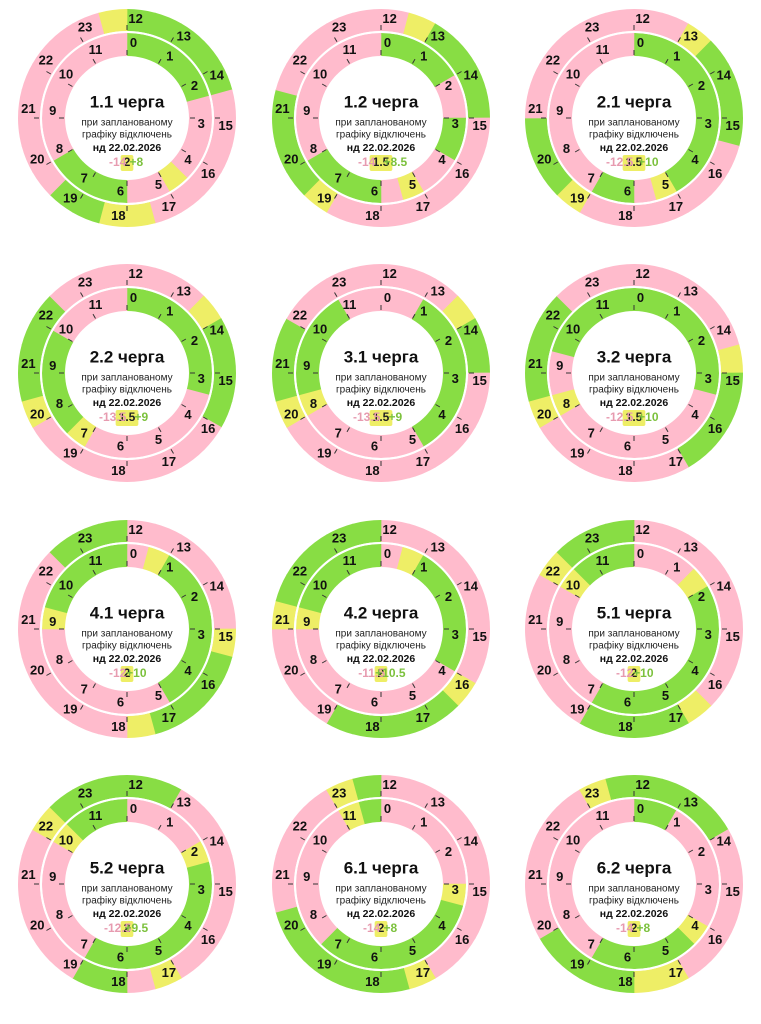 The width and height of the screenshot is (761, 1024). Describe the element at coordinates (577, 964) in the screenshot. I see `hour-label: 19` at that location.